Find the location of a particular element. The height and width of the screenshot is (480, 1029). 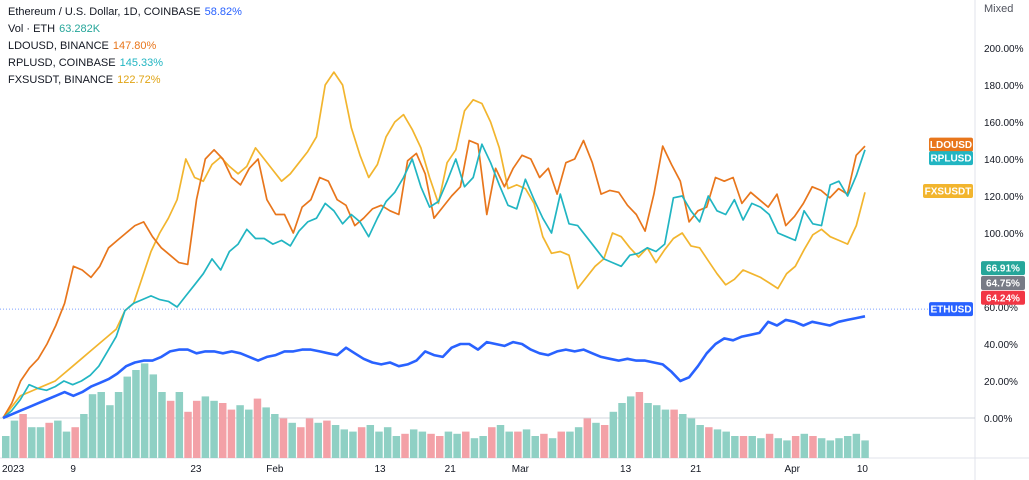

badge-label: FXSUSDT is located at coordinates (948, 191).